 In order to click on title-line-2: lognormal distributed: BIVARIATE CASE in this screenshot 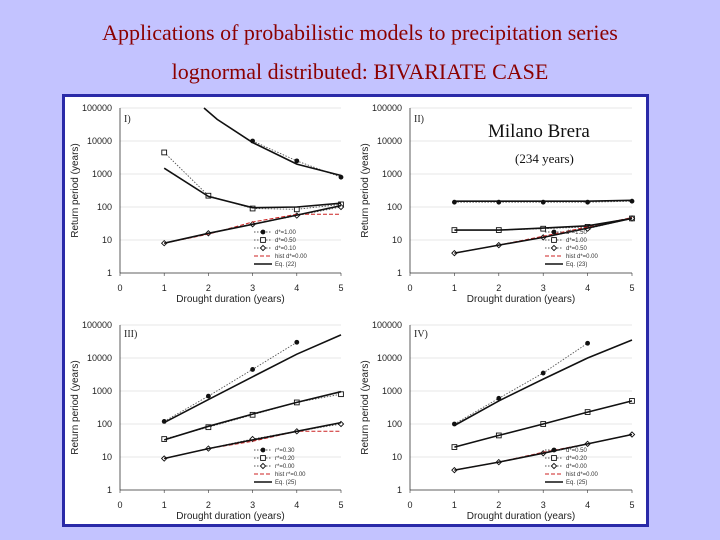, I will do `click(360, 71)`.